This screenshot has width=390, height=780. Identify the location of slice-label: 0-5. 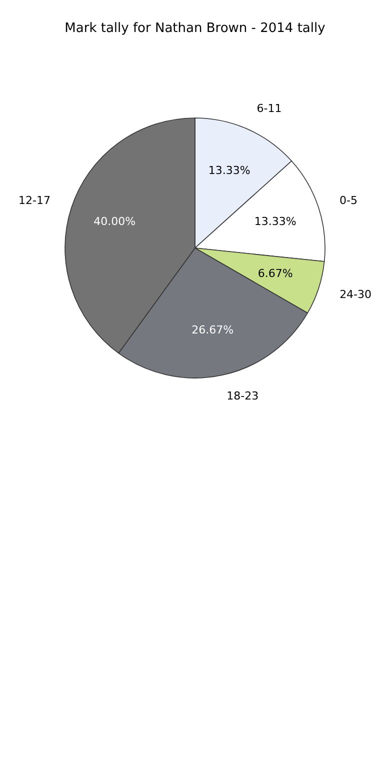
(349, 200).